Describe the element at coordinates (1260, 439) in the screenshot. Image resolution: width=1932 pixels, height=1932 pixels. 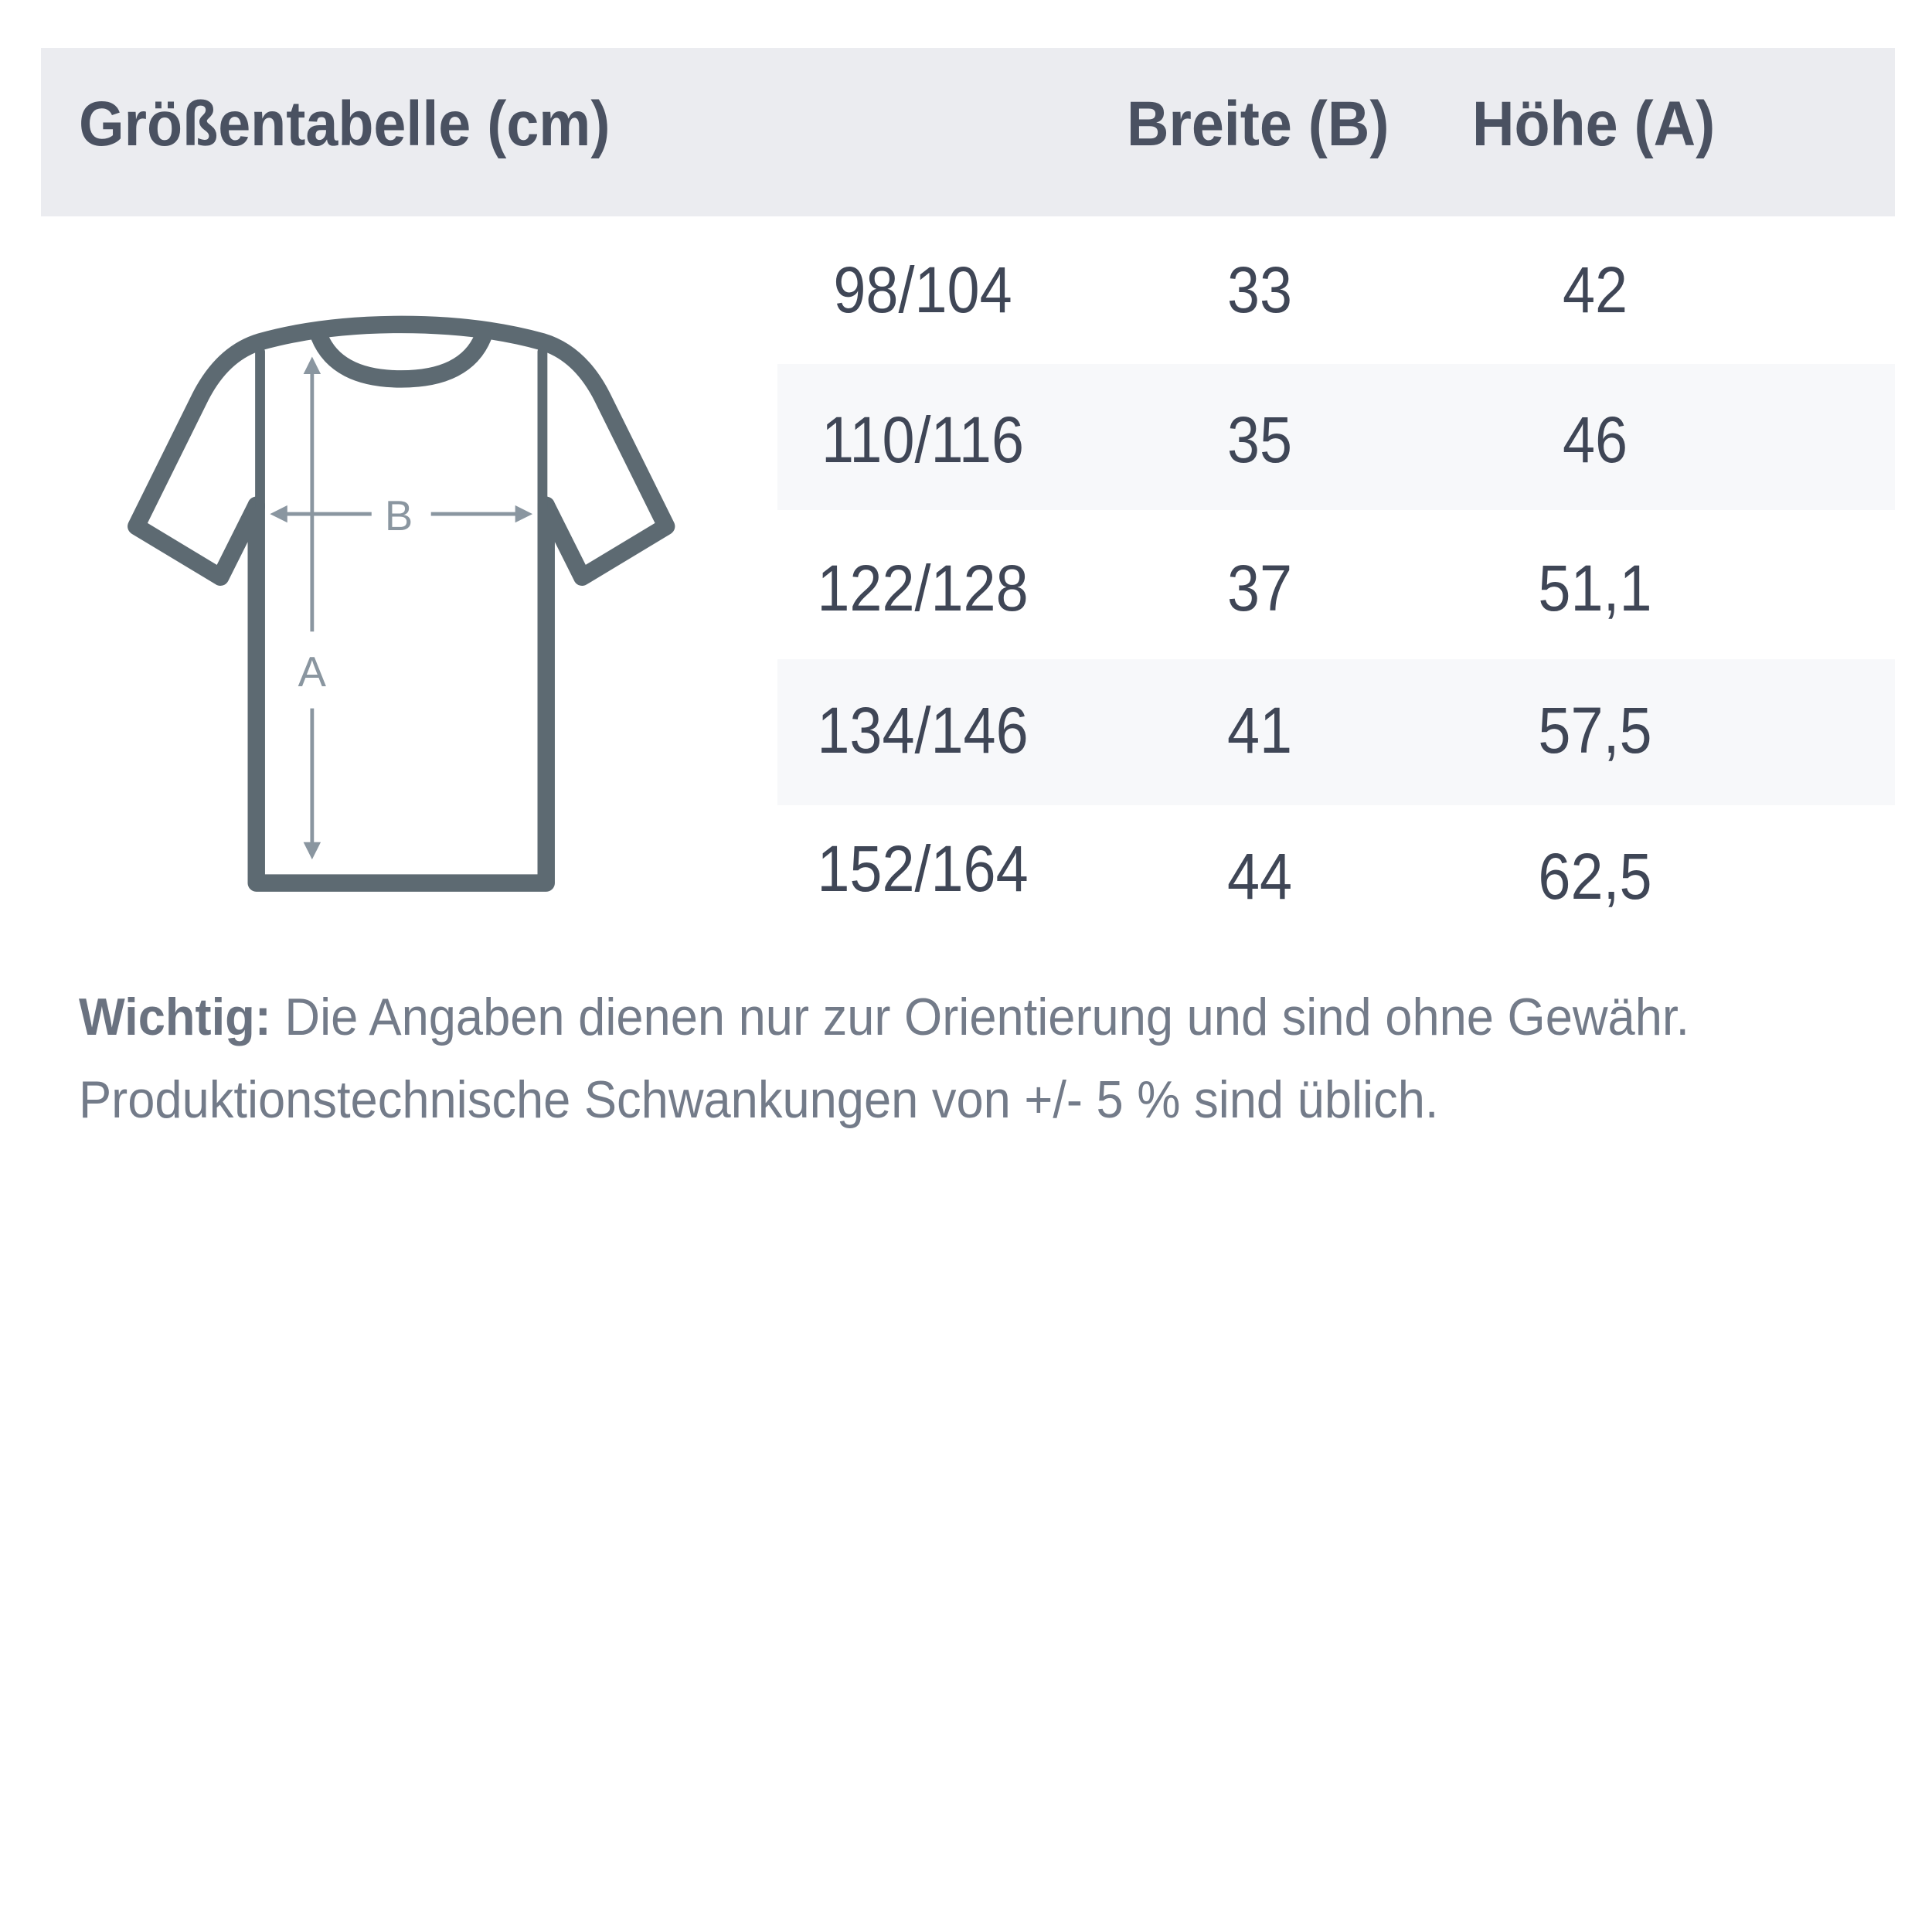
I see `width-cell: 35` at that location.